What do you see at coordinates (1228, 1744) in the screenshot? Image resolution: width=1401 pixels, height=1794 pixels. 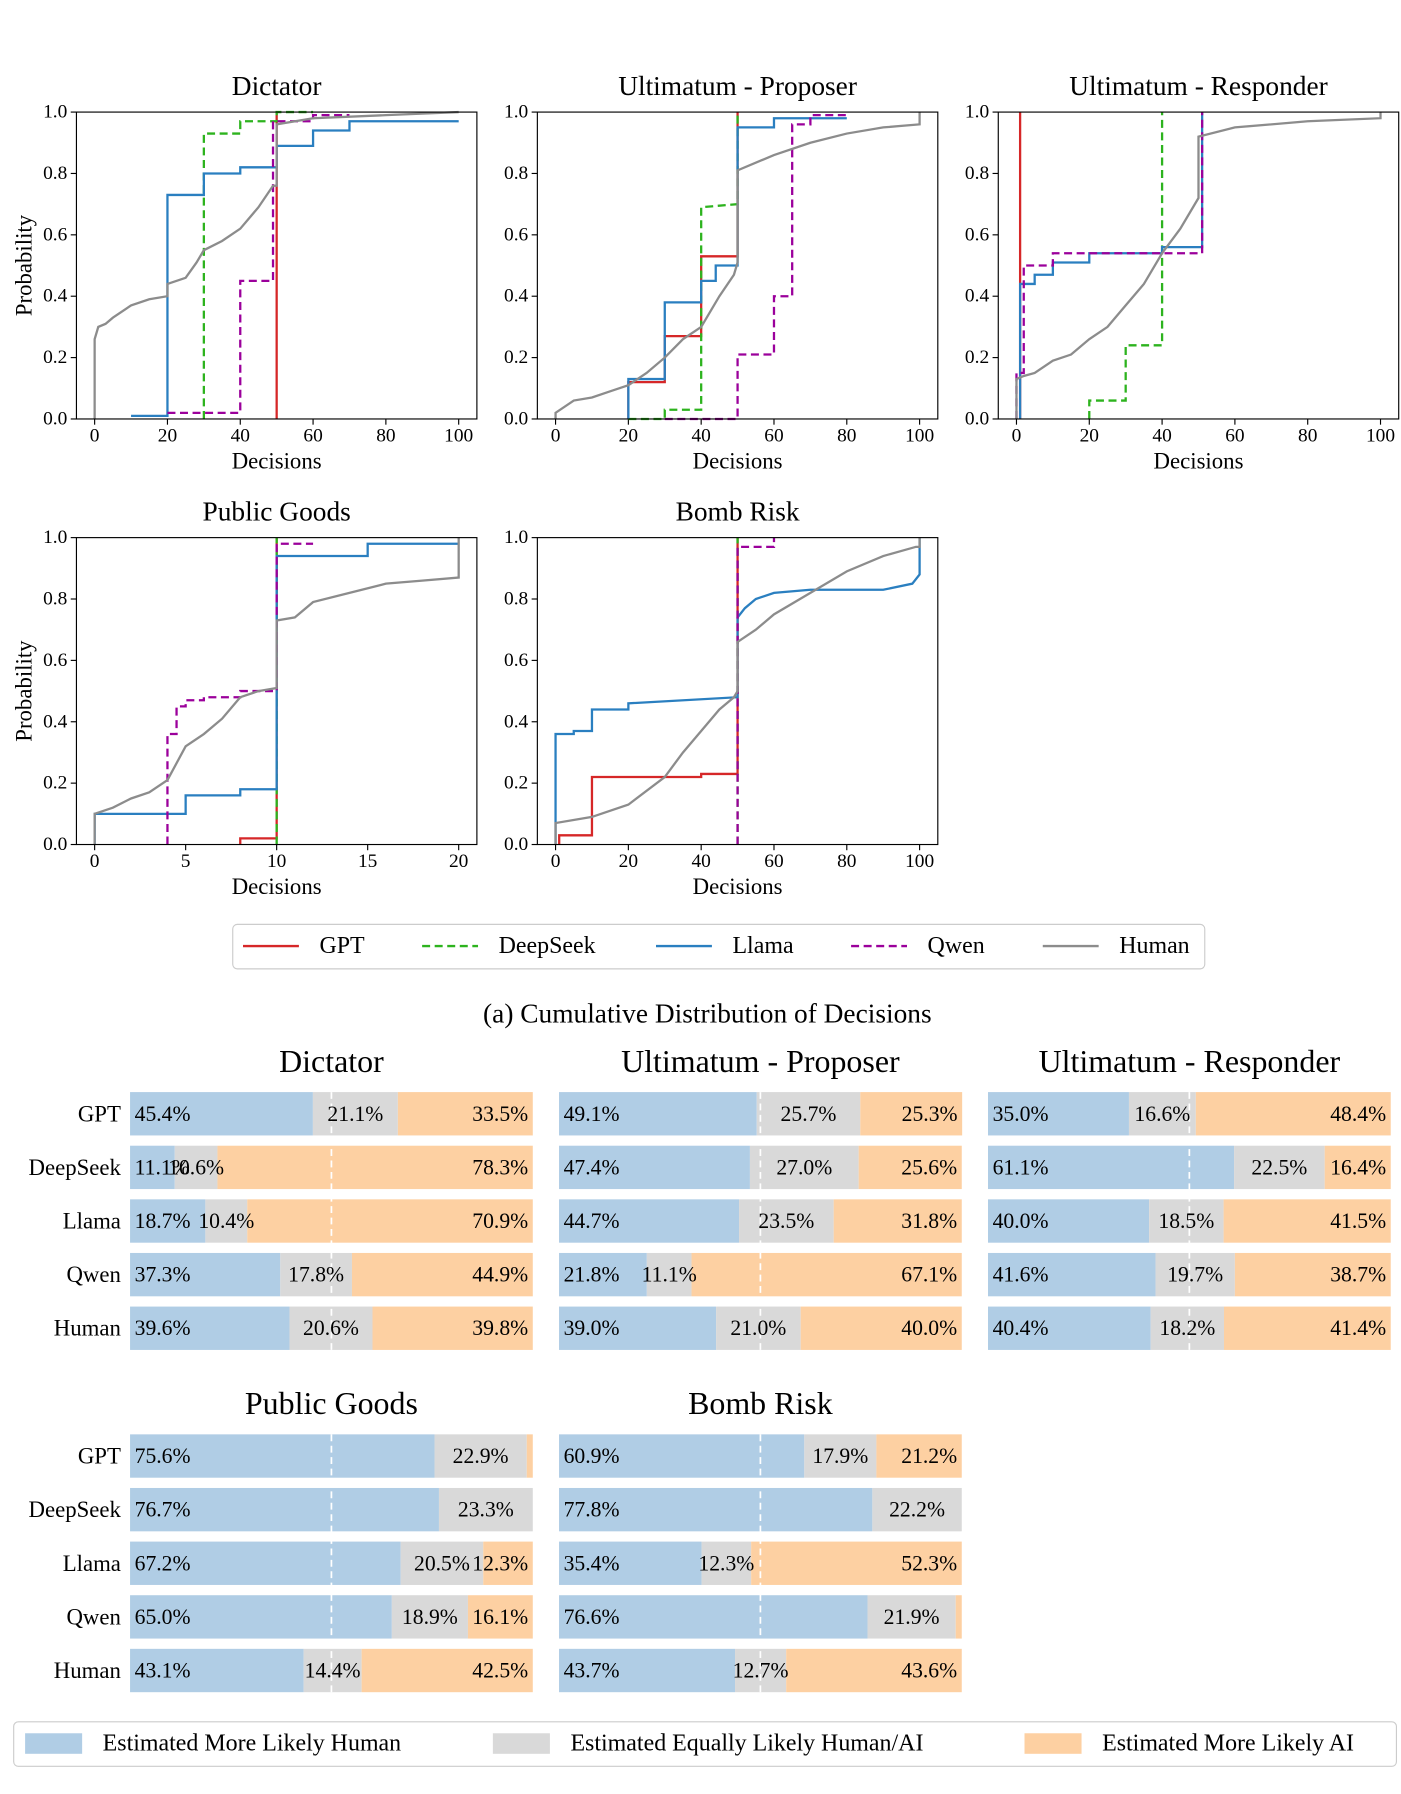 I see `legend-label: Estimated More Likely AI` at bounding box center [1228, 1744].